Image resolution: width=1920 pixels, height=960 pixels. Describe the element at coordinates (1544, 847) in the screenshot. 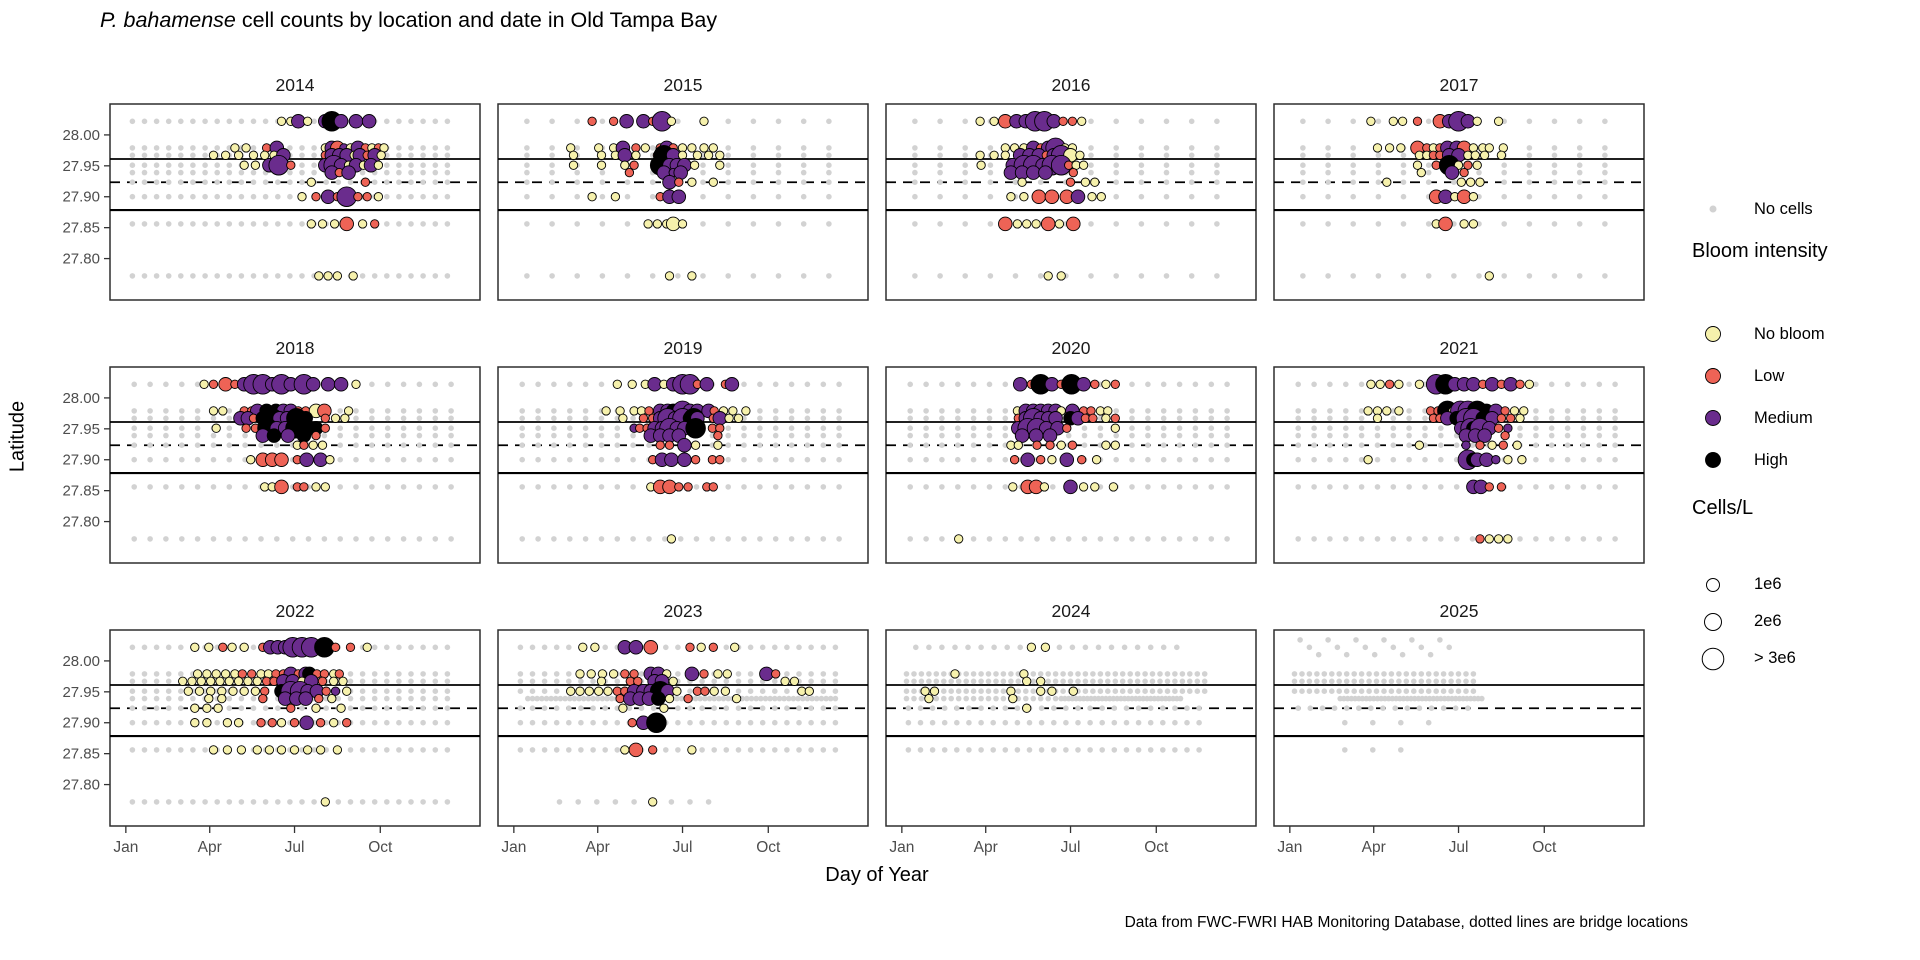

I see `x-tick-label: Oct` at that location.